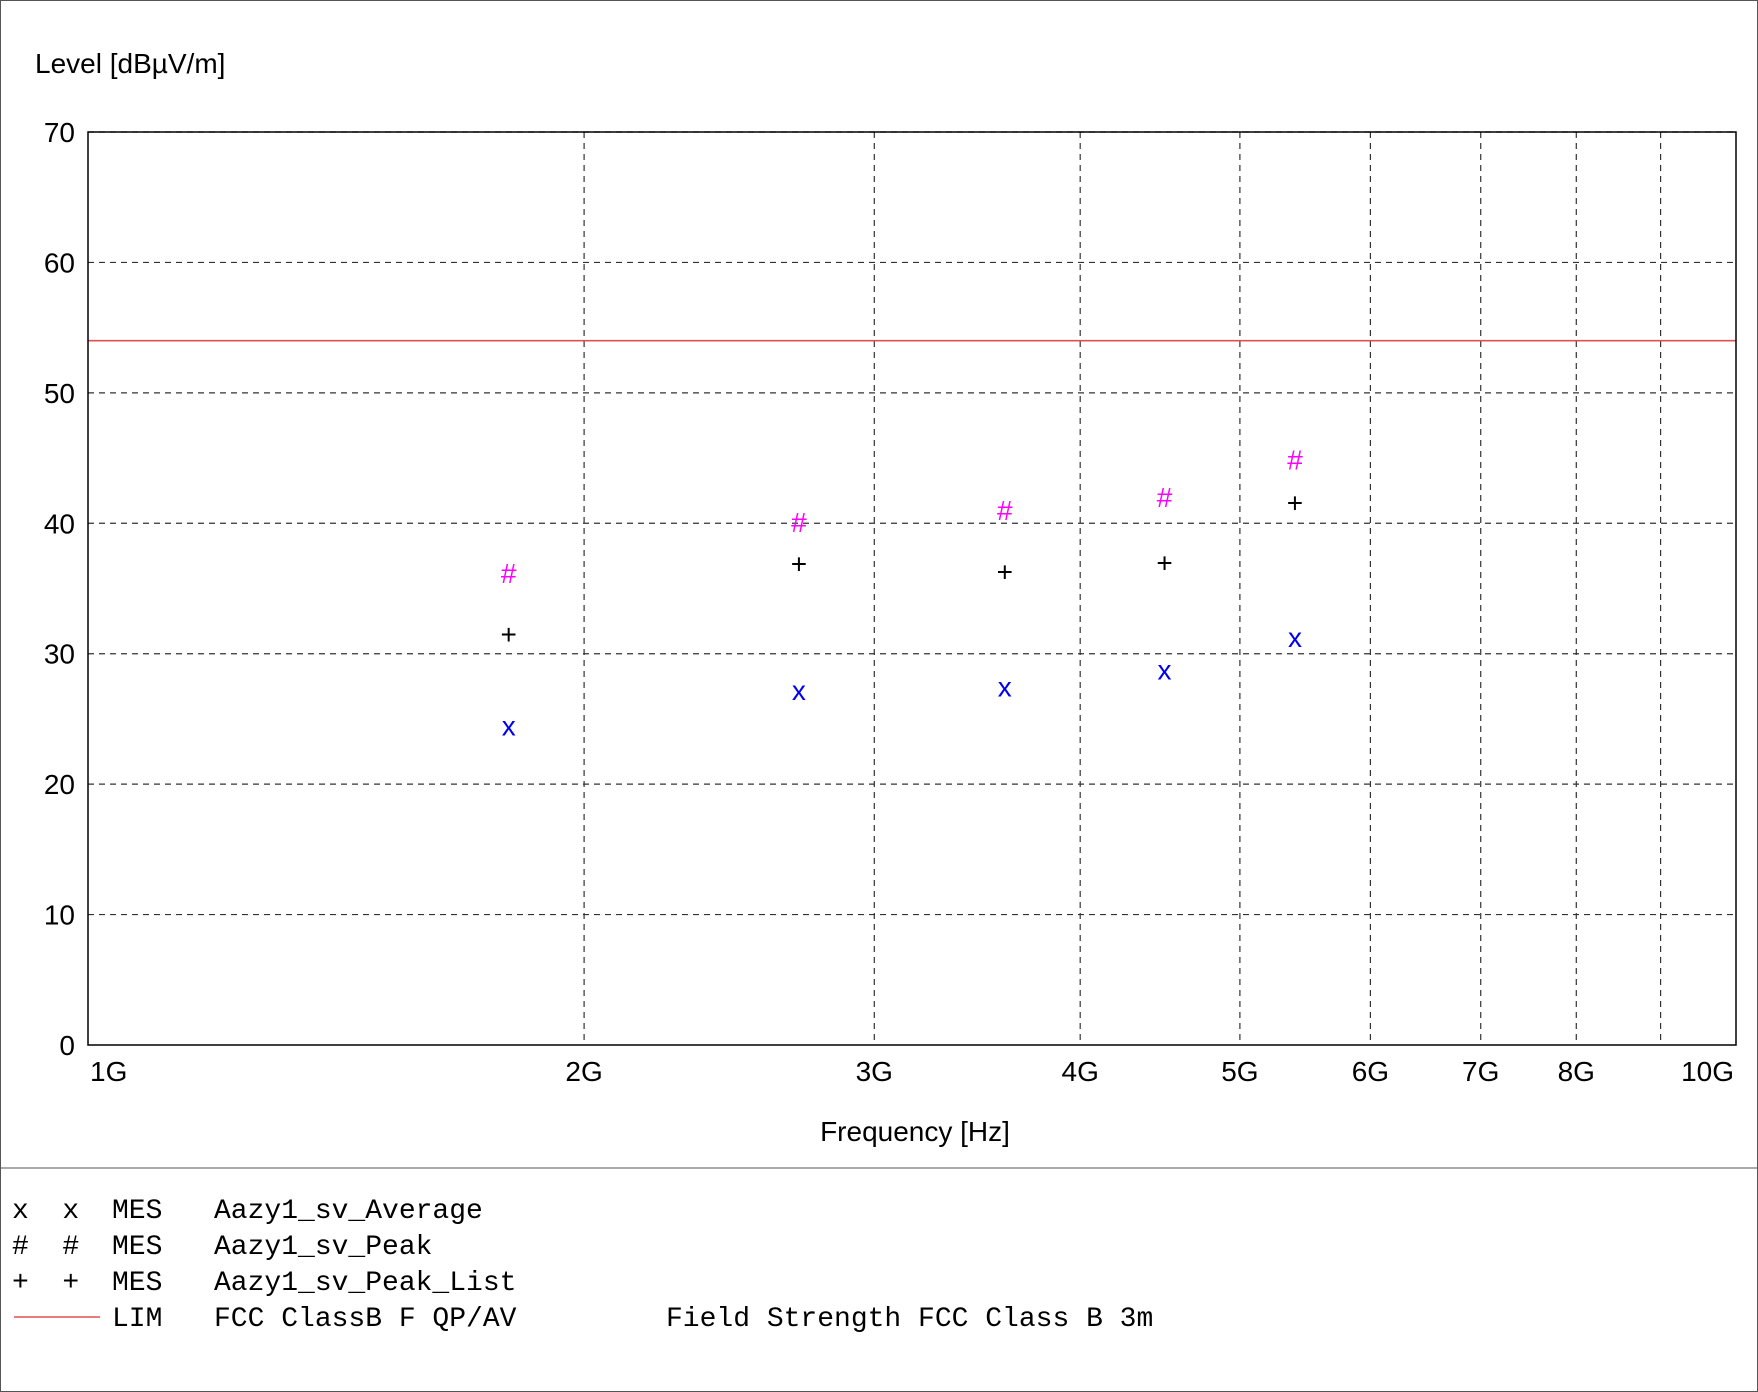 The height and width of the screenshot is (1392, 1758). What do you see at coordinates (59, 784) in the screenshot?
I see `y-tick-label: 20` at bounding box center [59, 784].